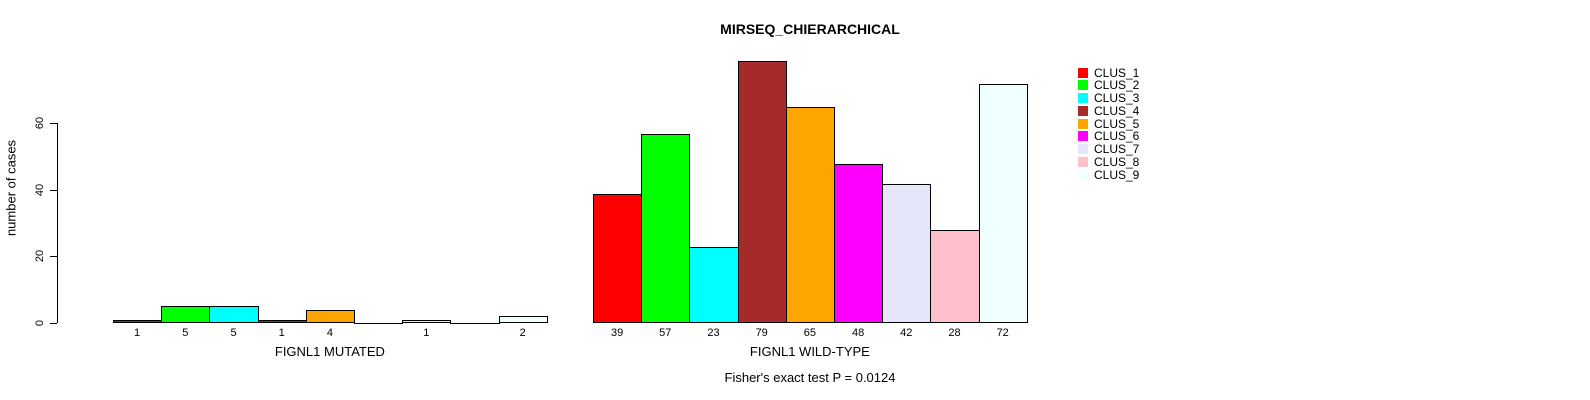 The height and width of the screenshot is (400, 1590). What do you see at coordinates (666, 228) in the screenshot?
I see `bar-clus_2-fignl1-wild-type` at bounding box center [666, 228].